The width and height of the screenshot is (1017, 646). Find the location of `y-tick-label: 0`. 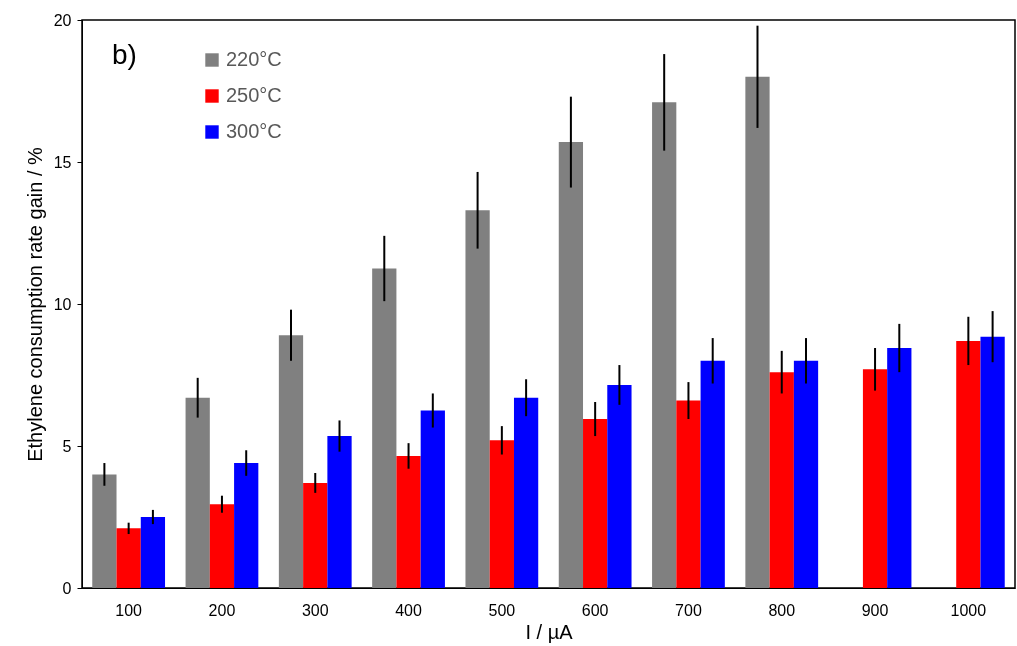

y-tick-label: 0 is located at coordinates (67, 588).